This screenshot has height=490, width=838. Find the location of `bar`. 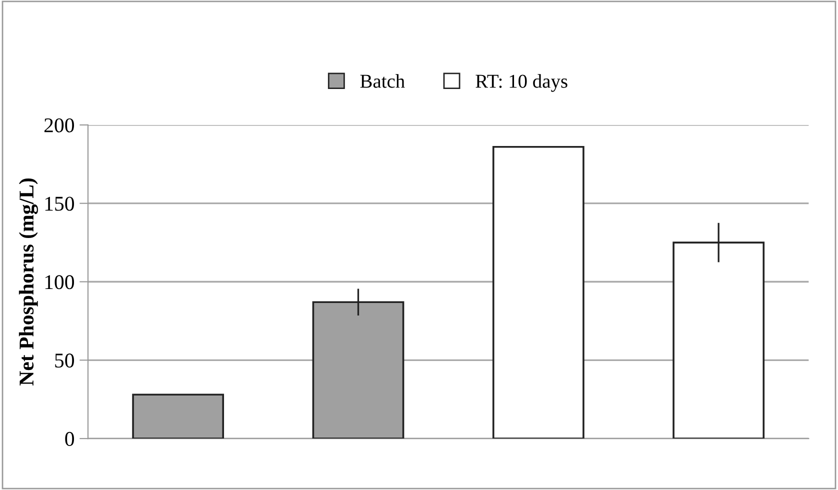

bar is located at coordinates (538, 292).